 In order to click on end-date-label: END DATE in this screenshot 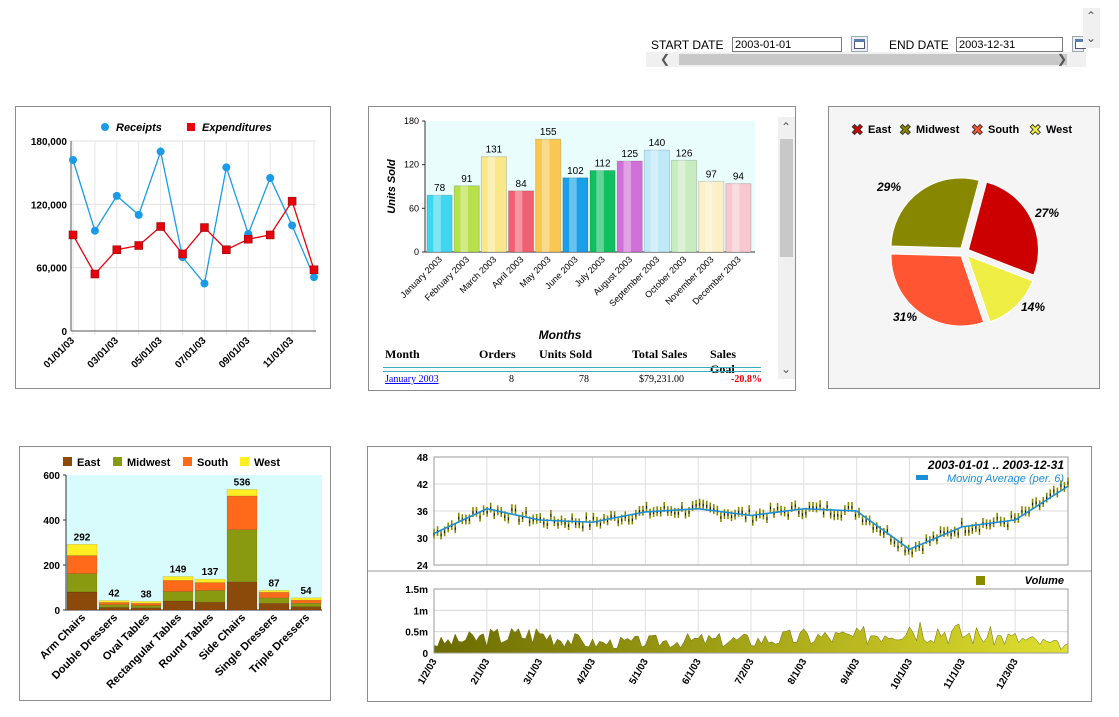, I will do `click(919, 45)`.